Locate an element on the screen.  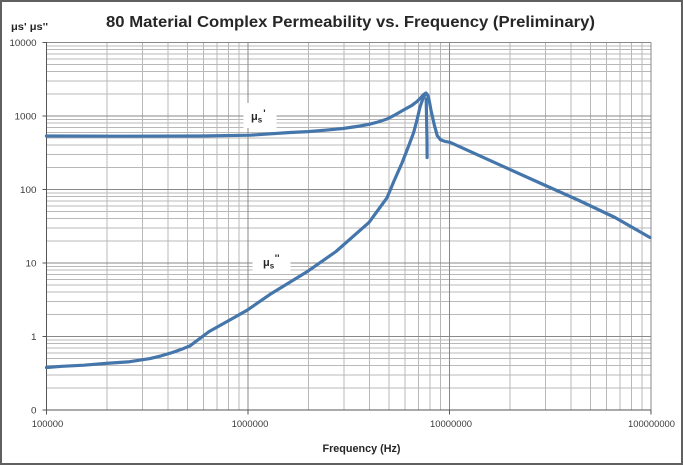
svg-text: 1 is located at coordinates (34, 337).